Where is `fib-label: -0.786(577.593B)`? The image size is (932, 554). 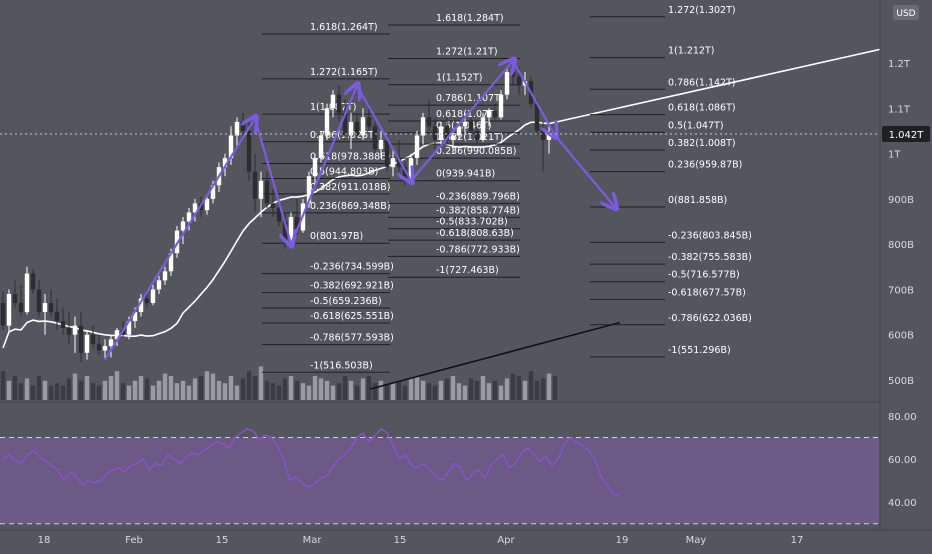
fib-label: -0.786(577.593B) is located at coordinates (352, 338).